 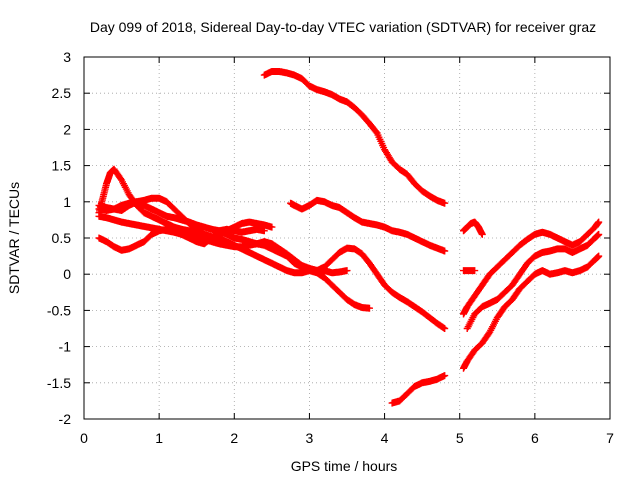 What do you see at coordinates (460, 438) in the screenshot?
I see `x-tick-label: 5` at bounding box center [460, 438].